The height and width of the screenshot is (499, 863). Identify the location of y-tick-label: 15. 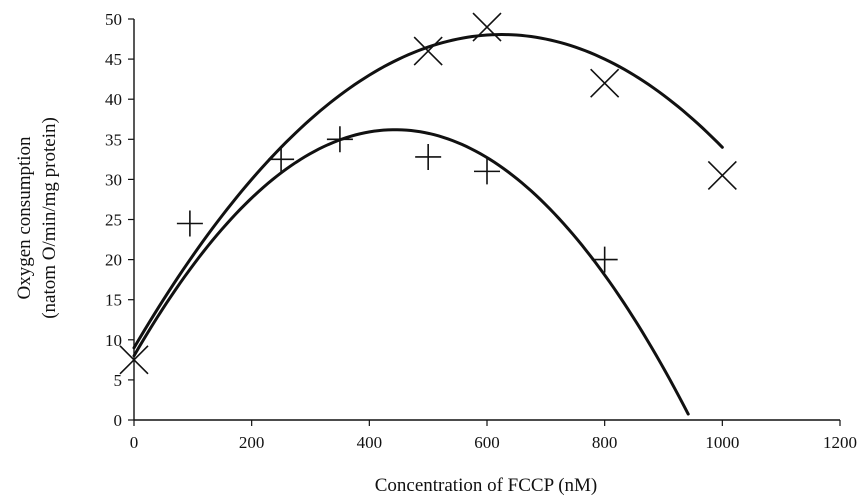
(113, 300).